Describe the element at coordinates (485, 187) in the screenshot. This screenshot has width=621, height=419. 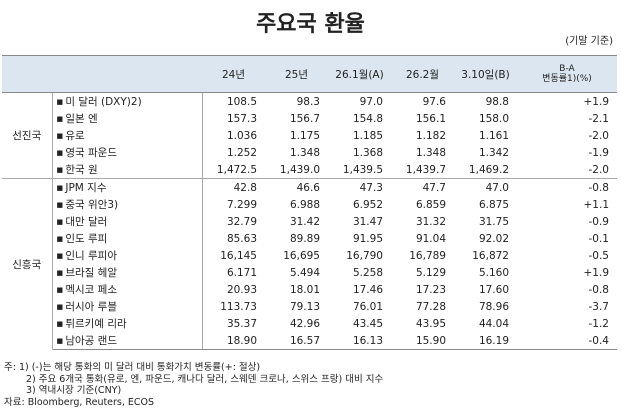
I see `value-cell: 47.0` at that location.